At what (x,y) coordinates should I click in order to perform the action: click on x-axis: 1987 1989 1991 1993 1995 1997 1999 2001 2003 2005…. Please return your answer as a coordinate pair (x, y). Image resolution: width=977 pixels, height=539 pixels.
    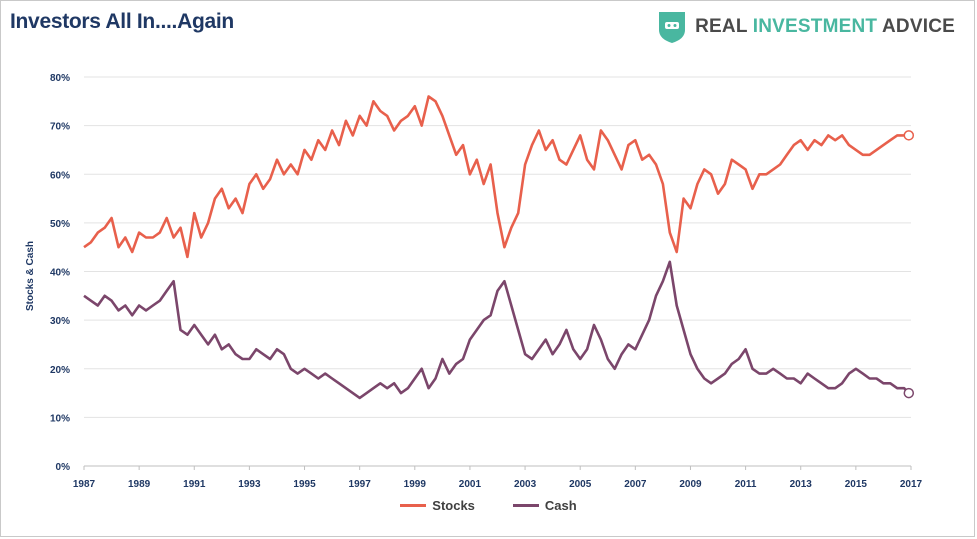
    Looking at the image, I should click on (498, 478).